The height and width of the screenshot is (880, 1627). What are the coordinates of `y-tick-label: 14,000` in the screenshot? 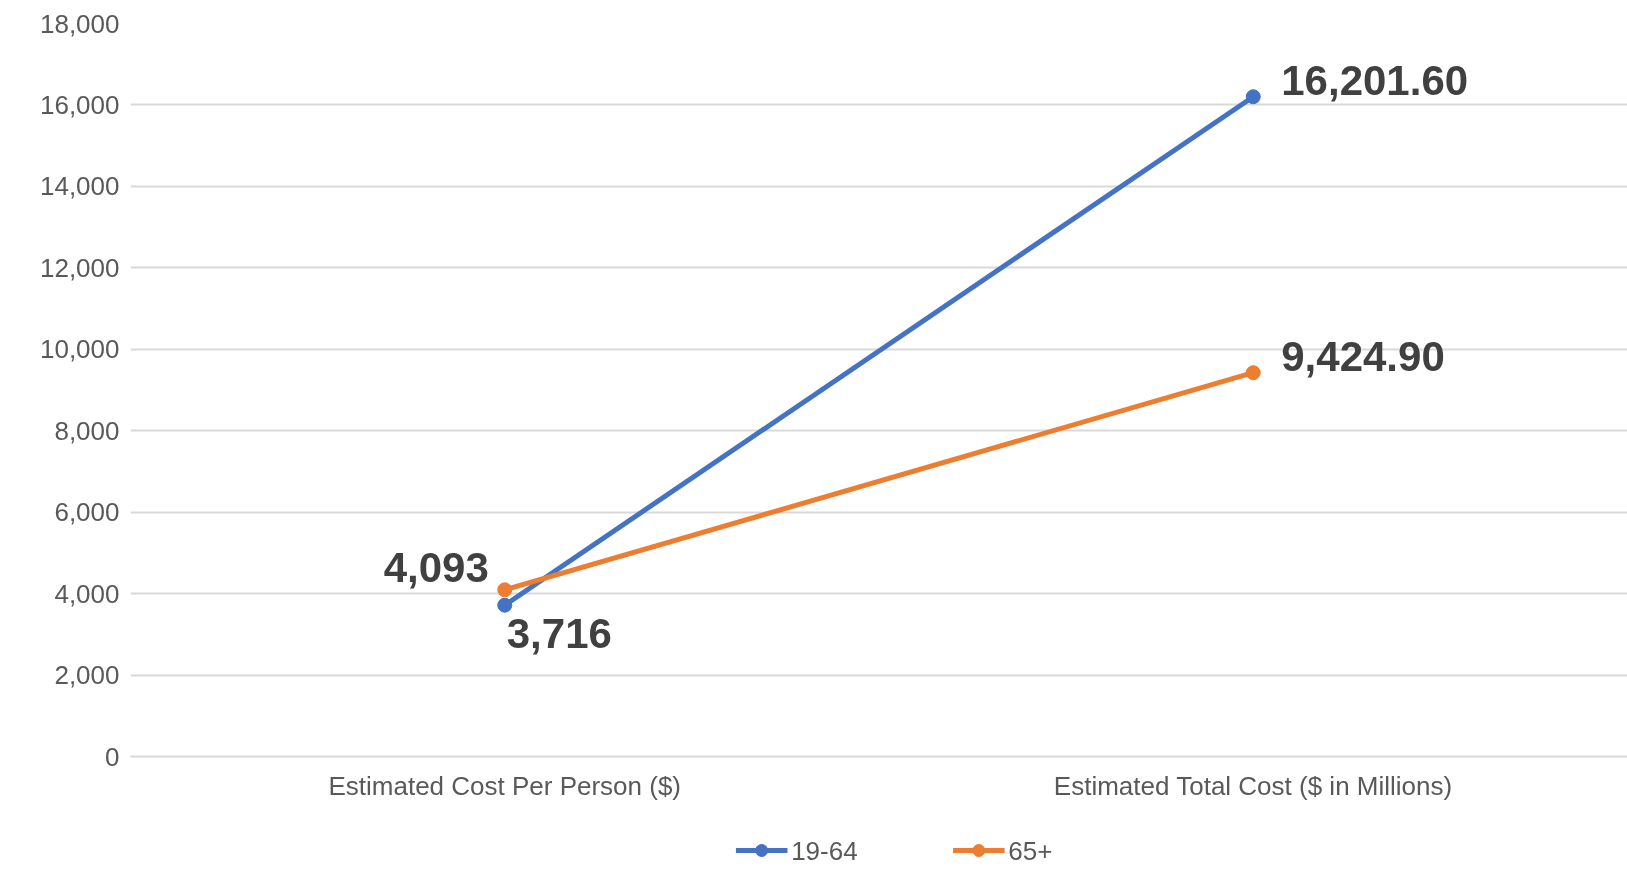 It's located at (79, 186).